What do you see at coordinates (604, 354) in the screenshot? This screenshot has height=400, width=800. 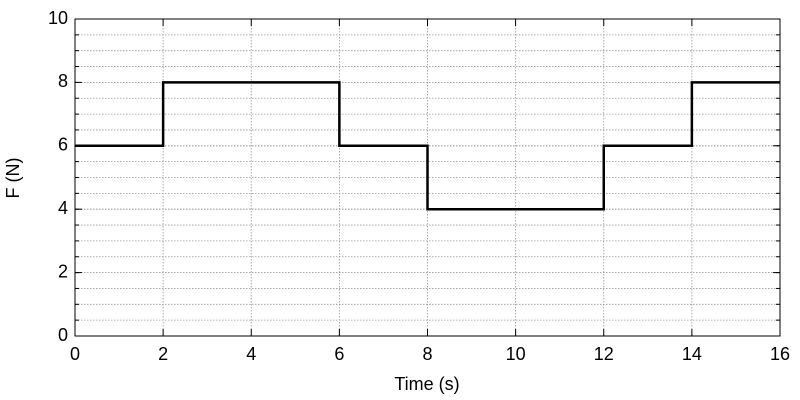 I see `x-tick-label: 12` at bounding box center [604, 354].